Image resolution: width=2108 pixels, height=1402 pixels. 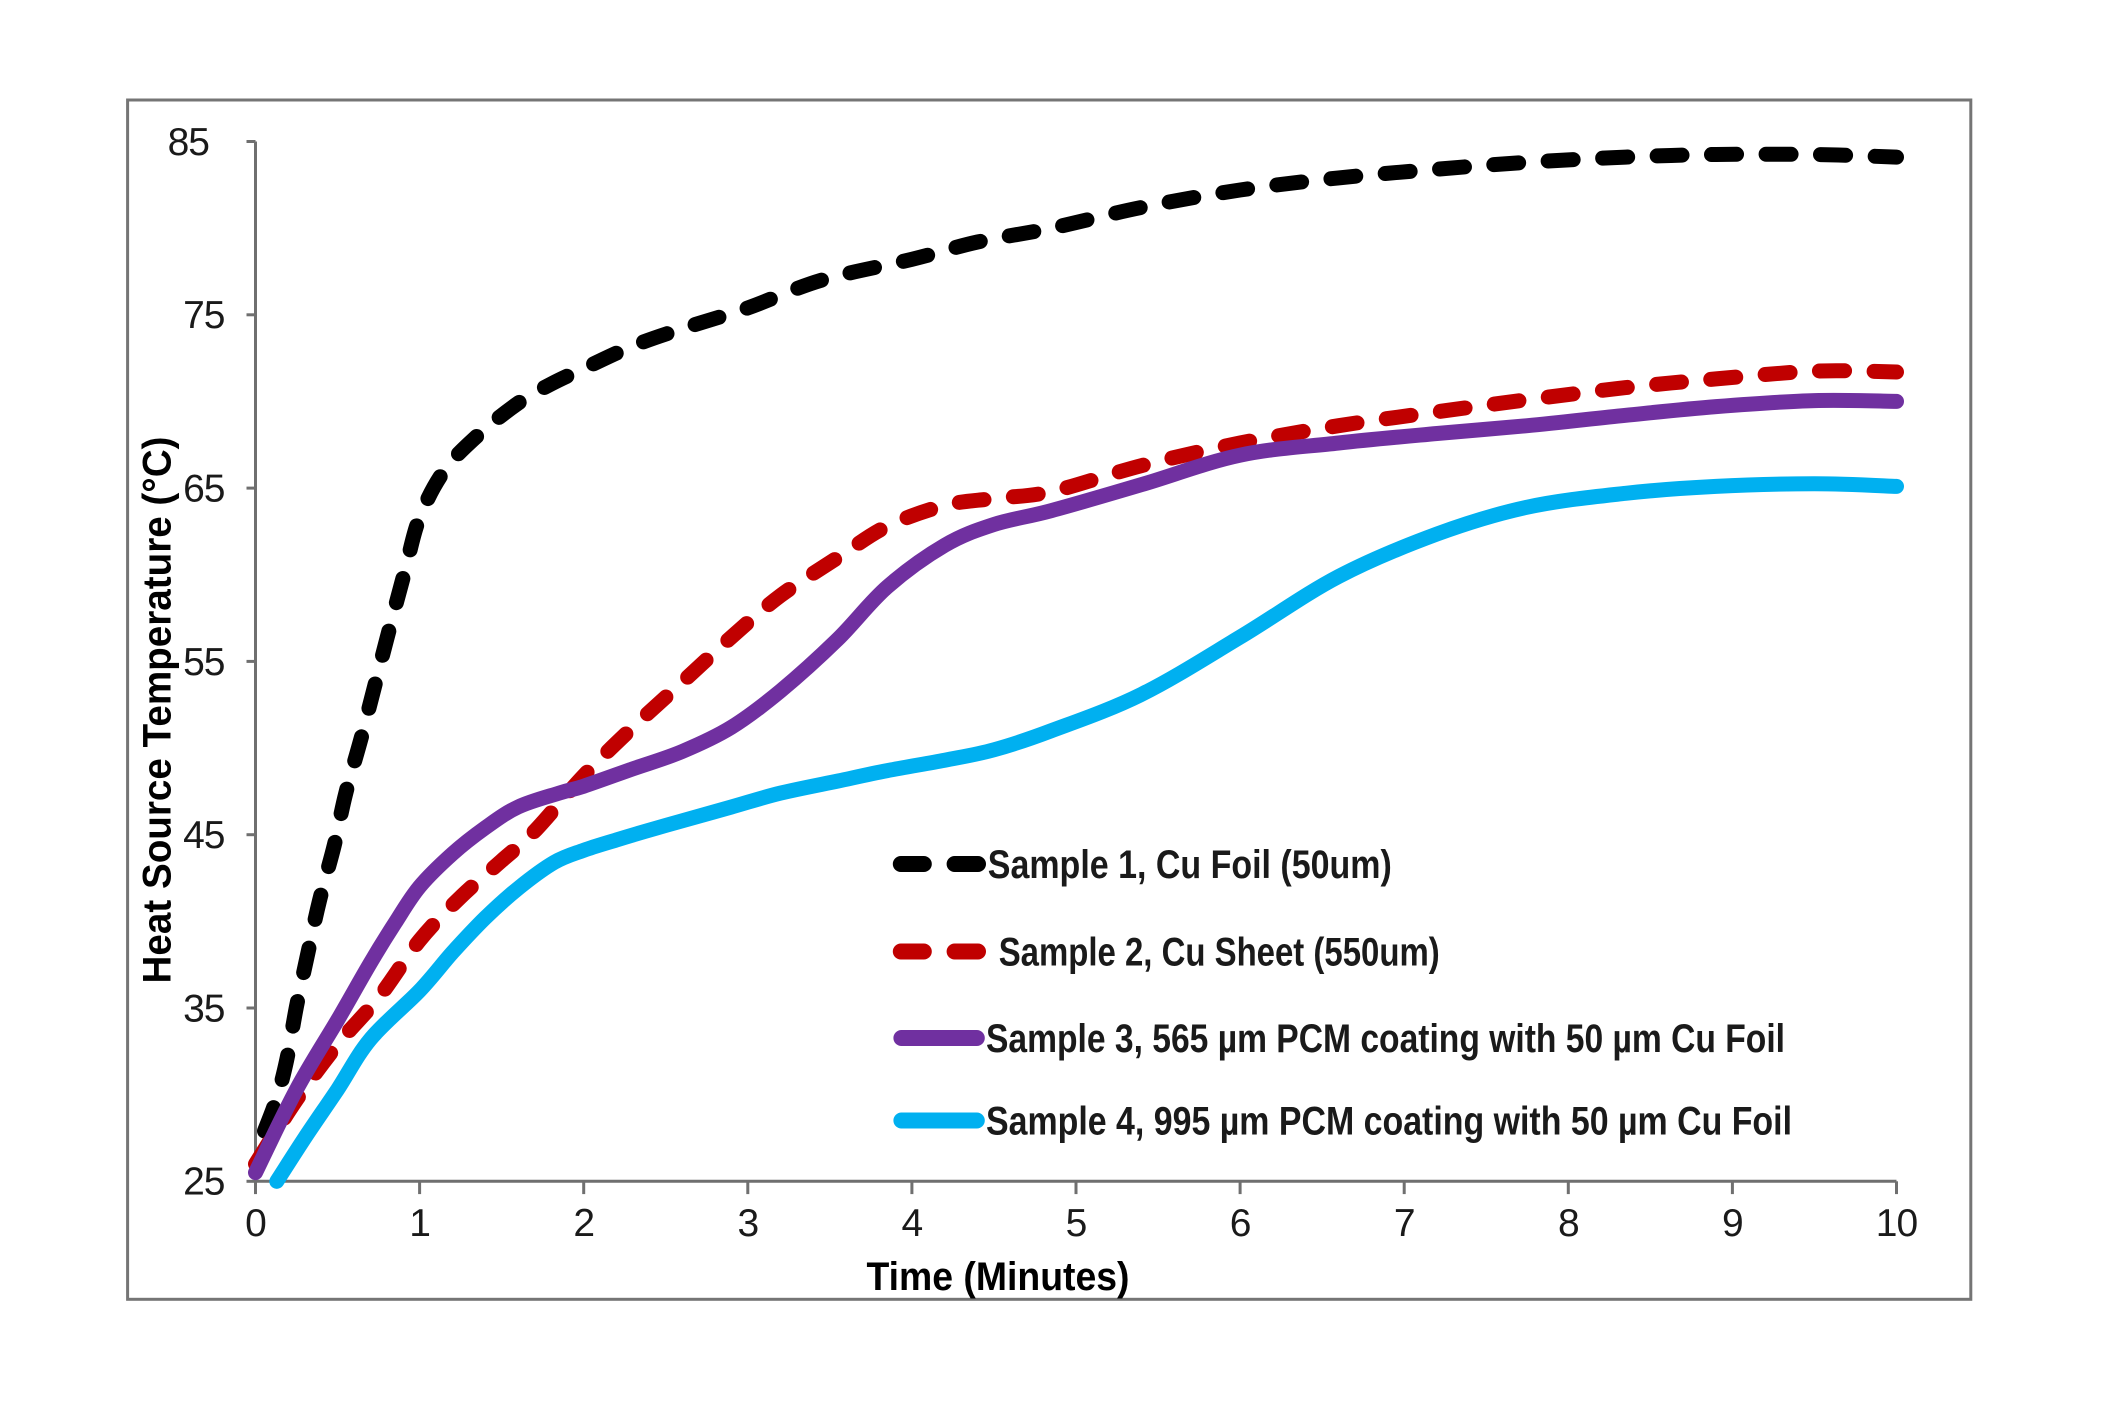 What do you see at coordinates (204, 1008) in the screenshot?
I see `svg-text: 35` at bounding box center [204, 1008].